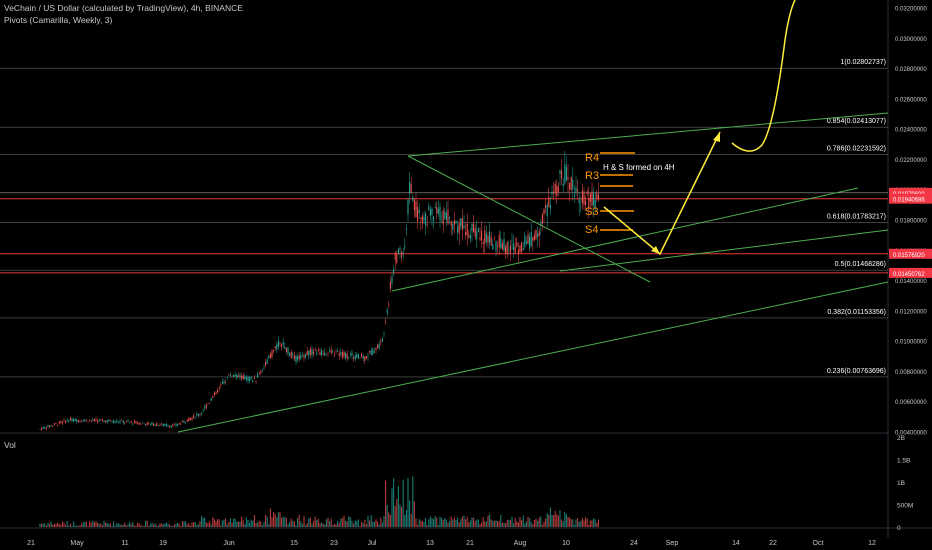 The image size is (932, 550). What do you see at coordinates (911, 282) in the screenshot?
I see `price-tick-label: 0.01400000` at bounding box center [911, 282].